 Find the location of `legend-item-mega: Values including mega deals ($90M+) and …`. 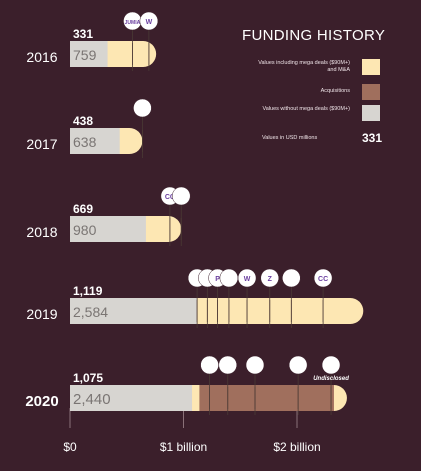

legend-item-mega: Values including mega deals ($90M+) and … is located at coordinates (319, 67).